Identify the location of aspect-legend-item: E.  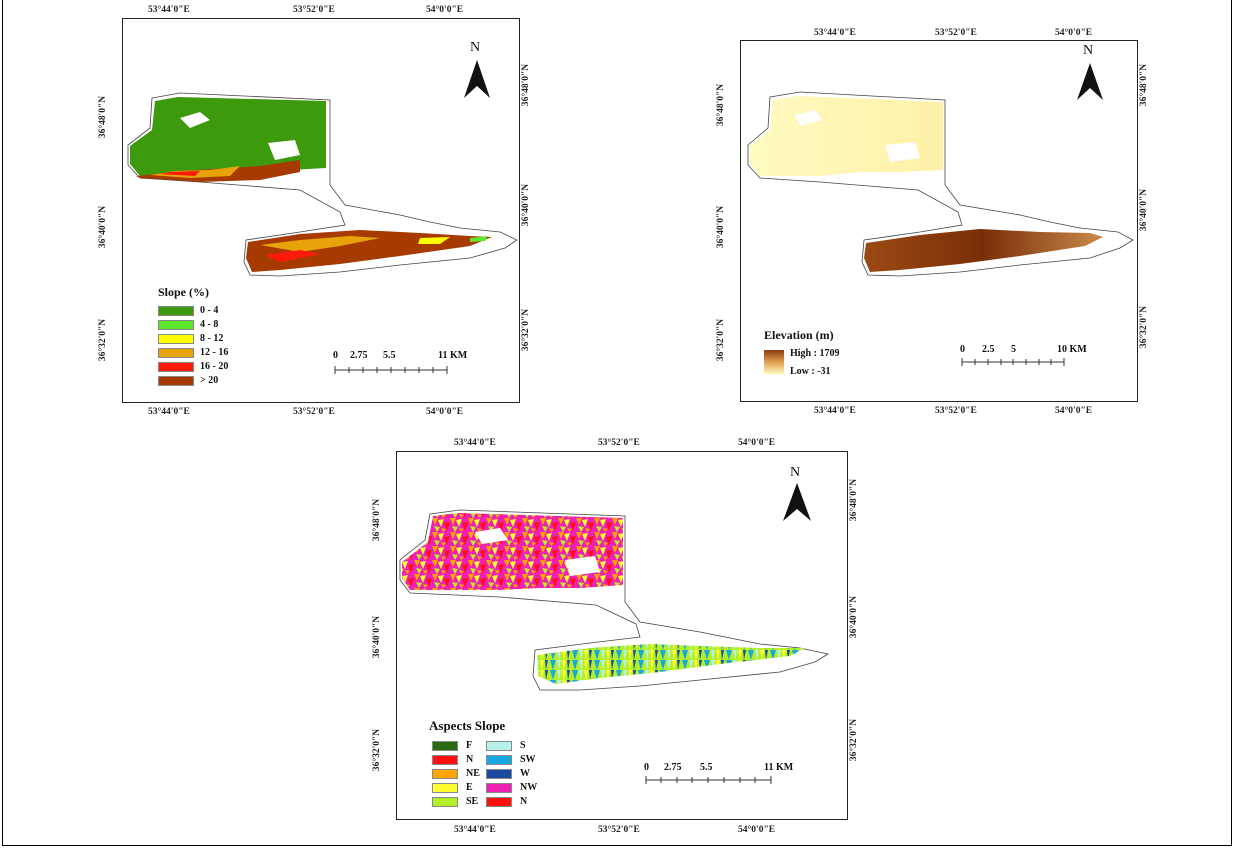
(452, 787).